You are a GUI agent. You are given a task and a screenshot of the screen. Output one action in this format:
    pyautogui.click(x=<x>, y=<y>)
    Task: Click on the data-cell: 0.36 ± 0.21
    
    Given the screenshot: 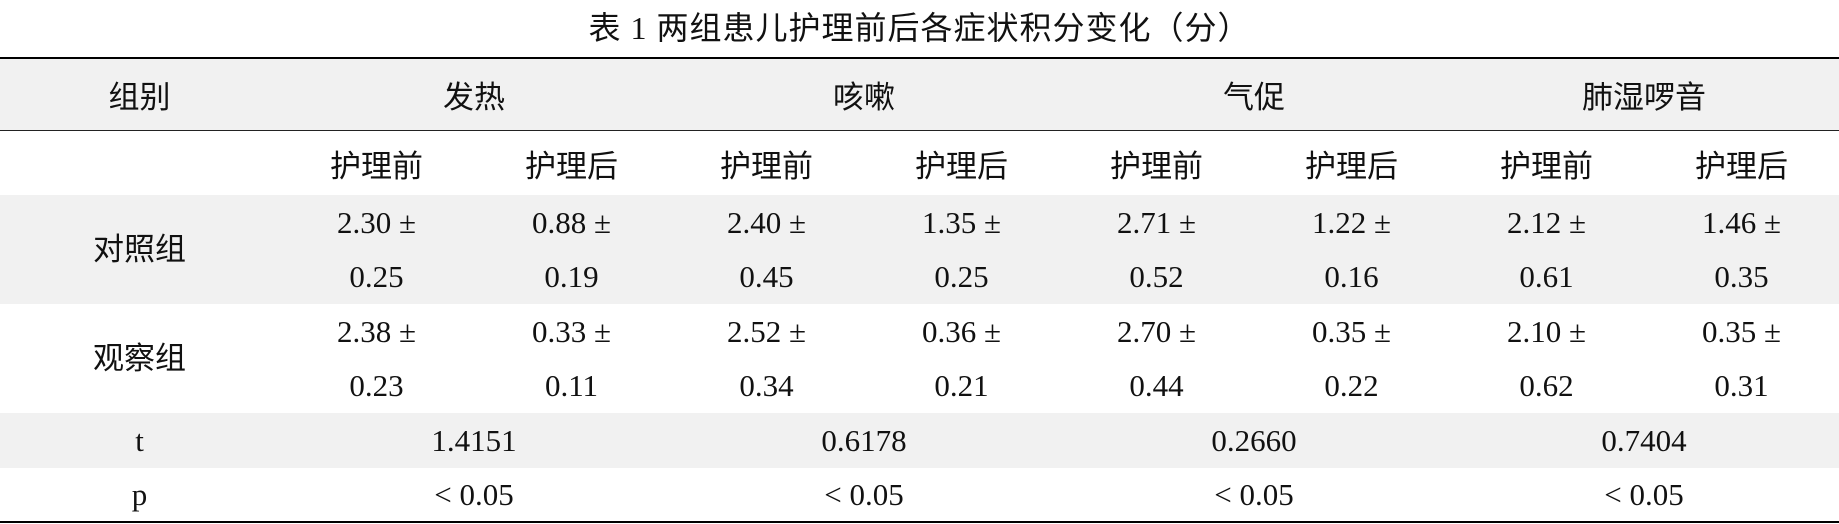 What is the action you would take?
    pyautogui.click(x=961, y=358)
    